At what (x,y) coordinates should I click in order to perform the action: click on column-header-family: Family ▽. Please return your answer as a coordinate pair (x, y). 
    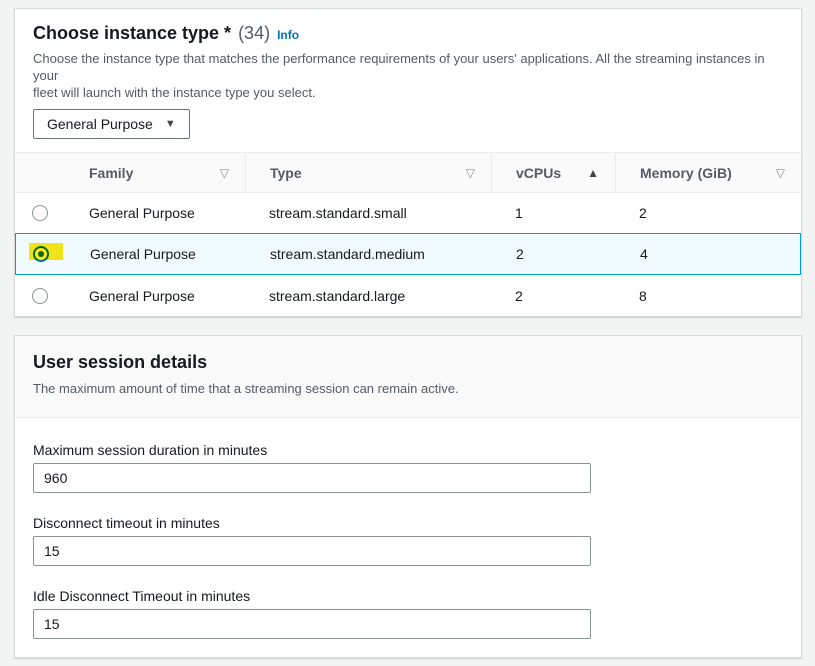
    Looking at the image, I should click on (159, 172).